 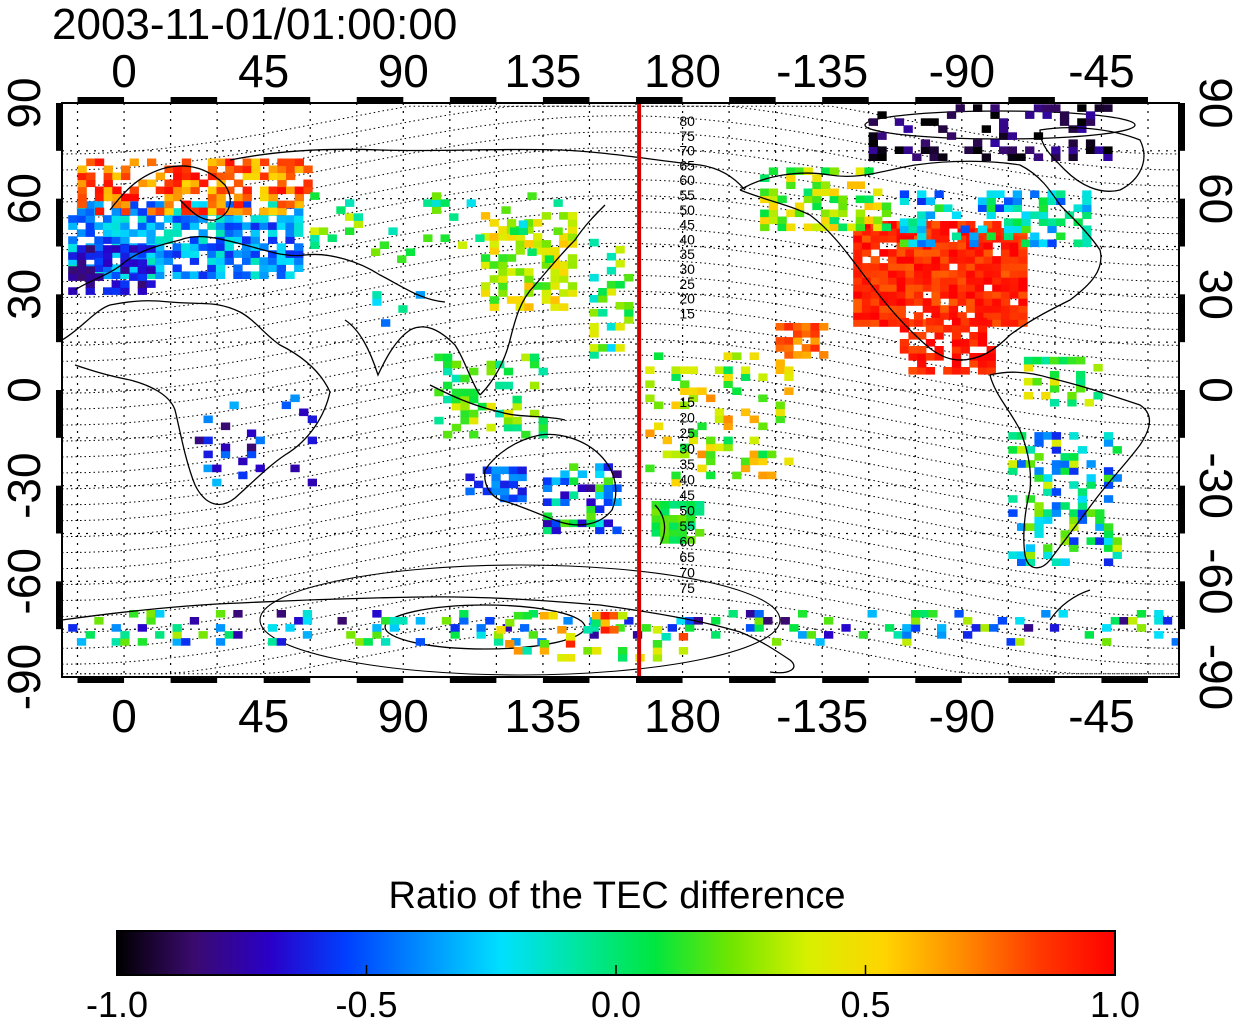 What do you see at coordinates (687, 269) in the screenshot?
I see `north-contour-label: 30` at bounding box center [687, 269].